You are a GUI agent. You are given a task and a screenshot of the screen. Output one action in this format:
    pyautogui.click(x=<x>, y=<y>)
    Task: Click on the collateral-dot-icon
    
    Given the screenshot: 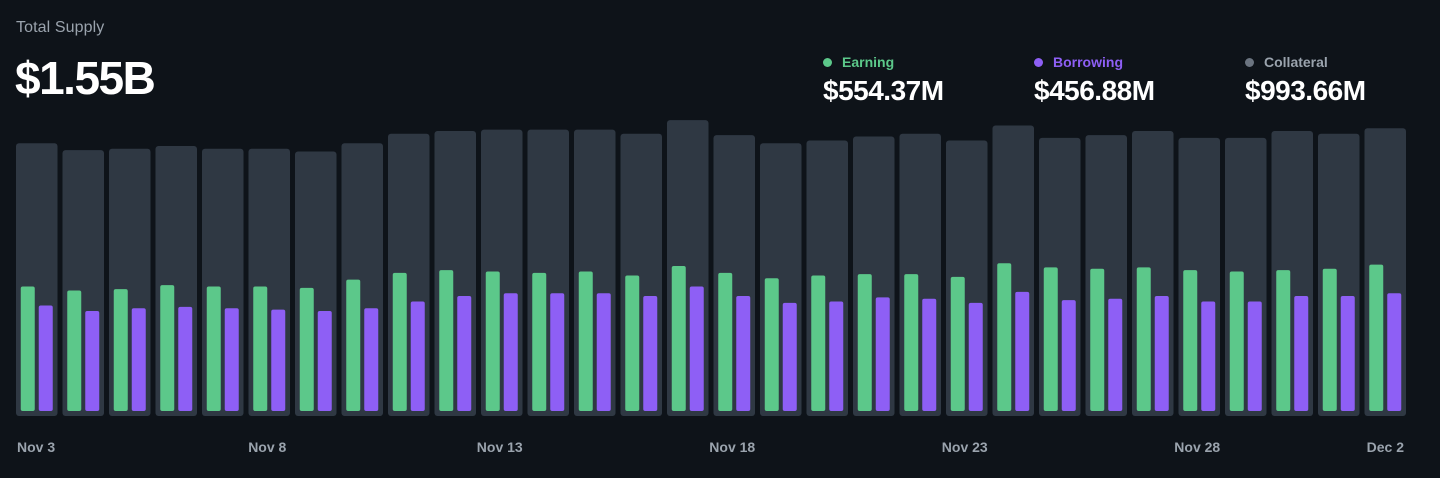 What is the action you would take?
    pyautogui.click(x=1249, y=62)
    